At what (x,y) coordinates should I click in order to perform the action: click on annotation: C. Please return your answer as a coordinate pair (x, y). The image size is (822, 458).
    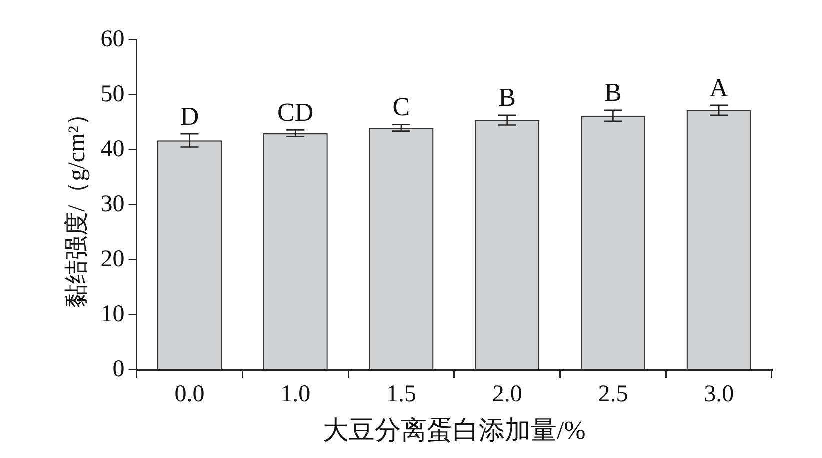
    Looking at the image, I should click on (401, 107).